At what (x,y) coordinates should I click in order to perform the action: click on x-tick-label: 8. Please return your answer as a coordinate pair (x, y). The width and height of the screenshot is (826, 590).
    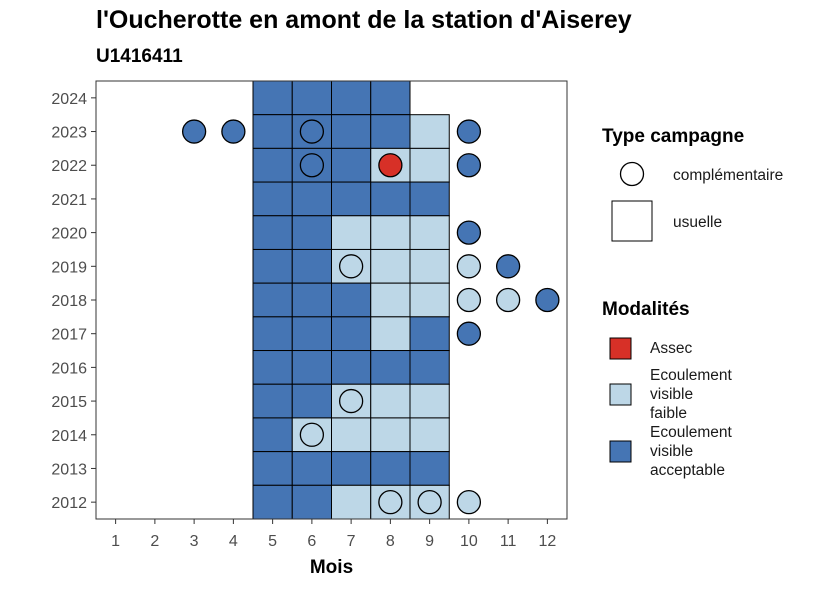
    Looking at the image, I should click on (390, 541).